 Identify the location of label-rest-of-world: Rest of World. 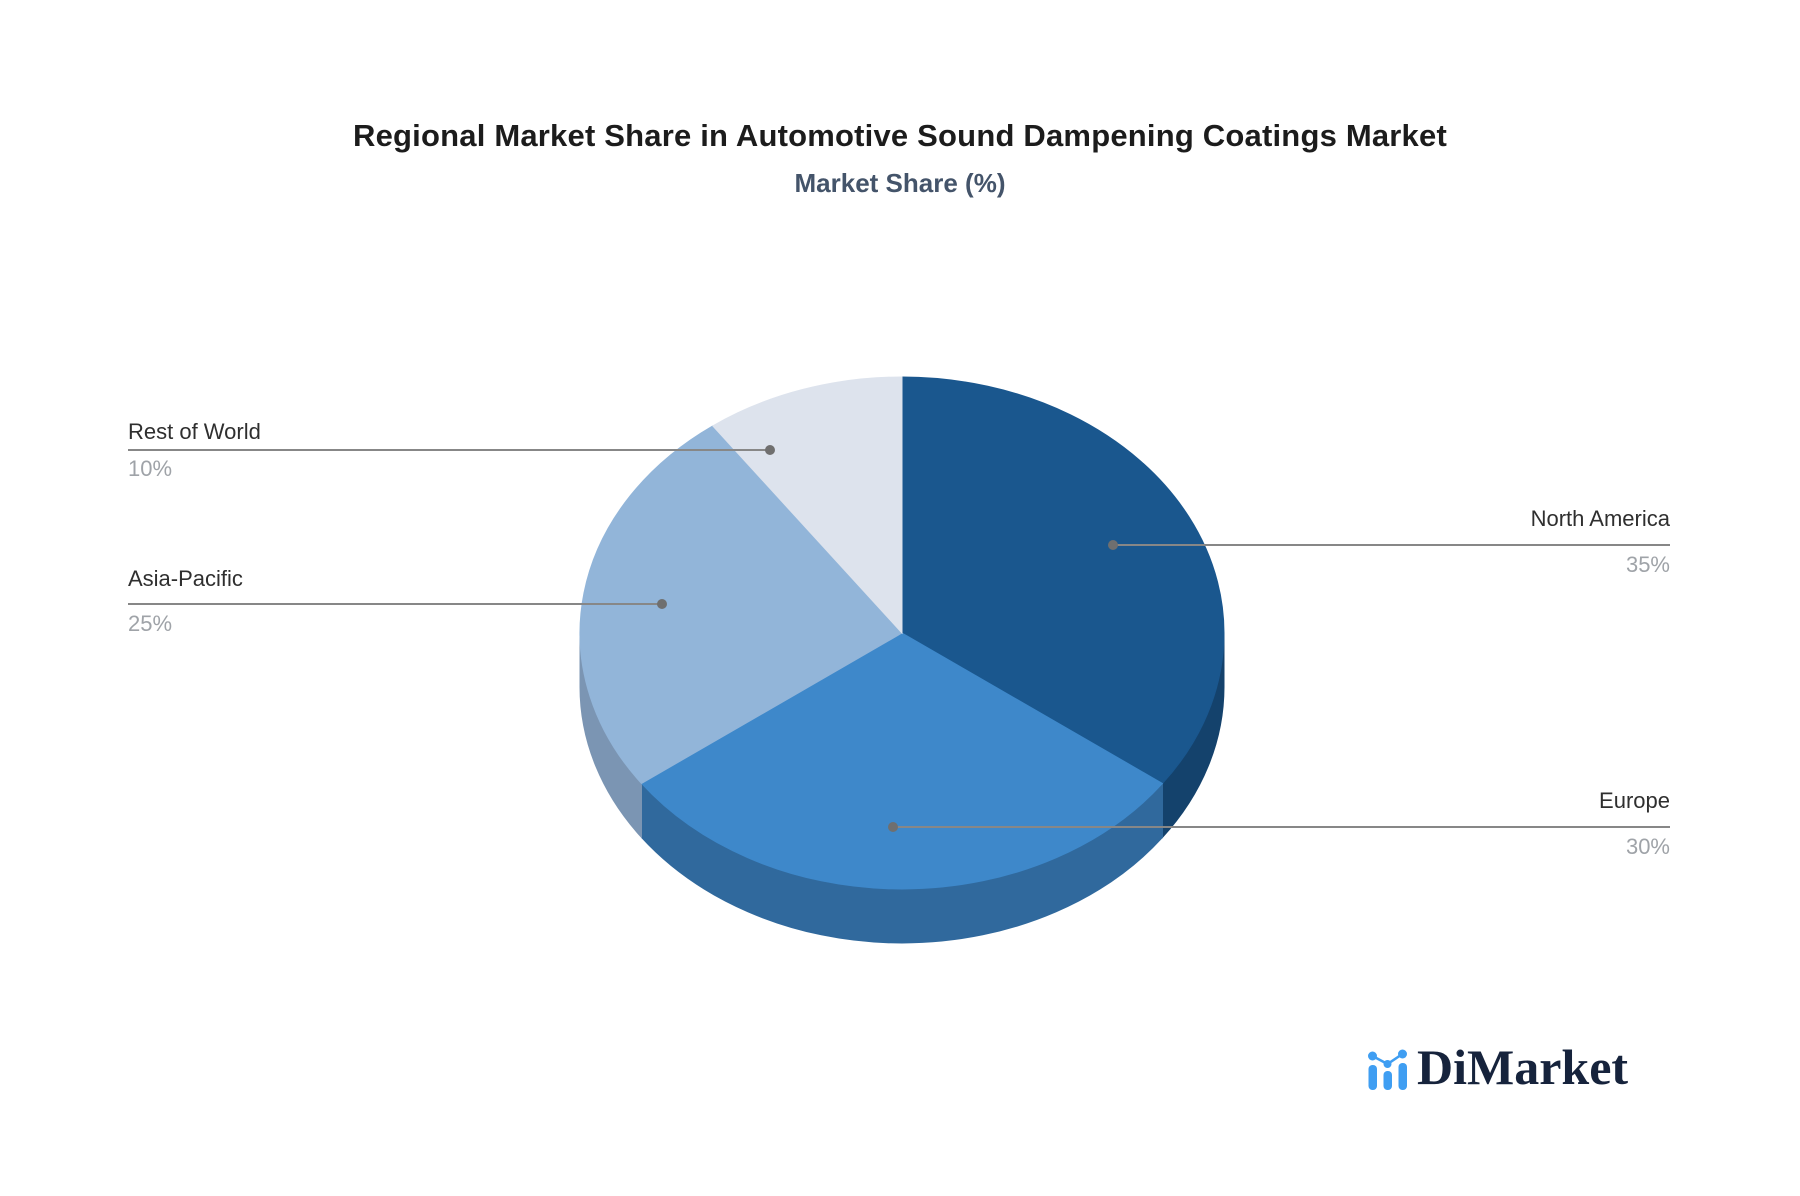
(194, 432).